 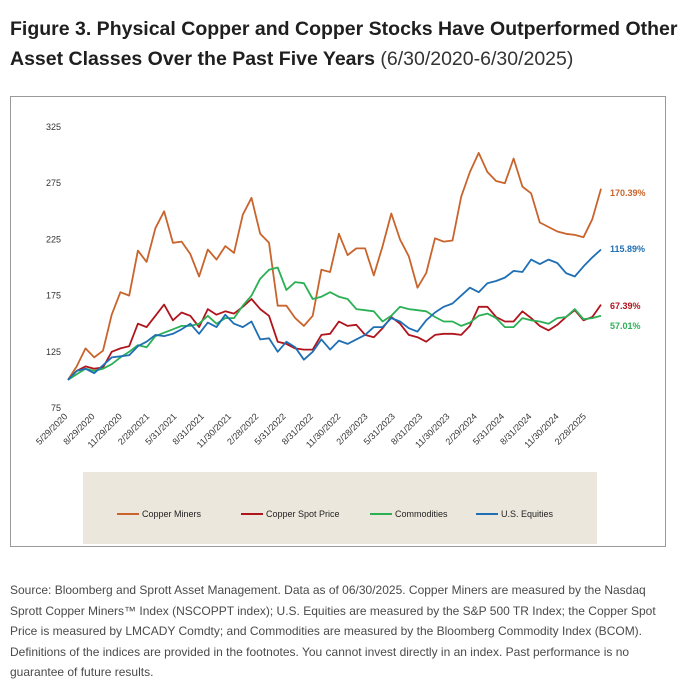 I want to click on end-label-commodities: 57.01%, so click(x=625, y=326).